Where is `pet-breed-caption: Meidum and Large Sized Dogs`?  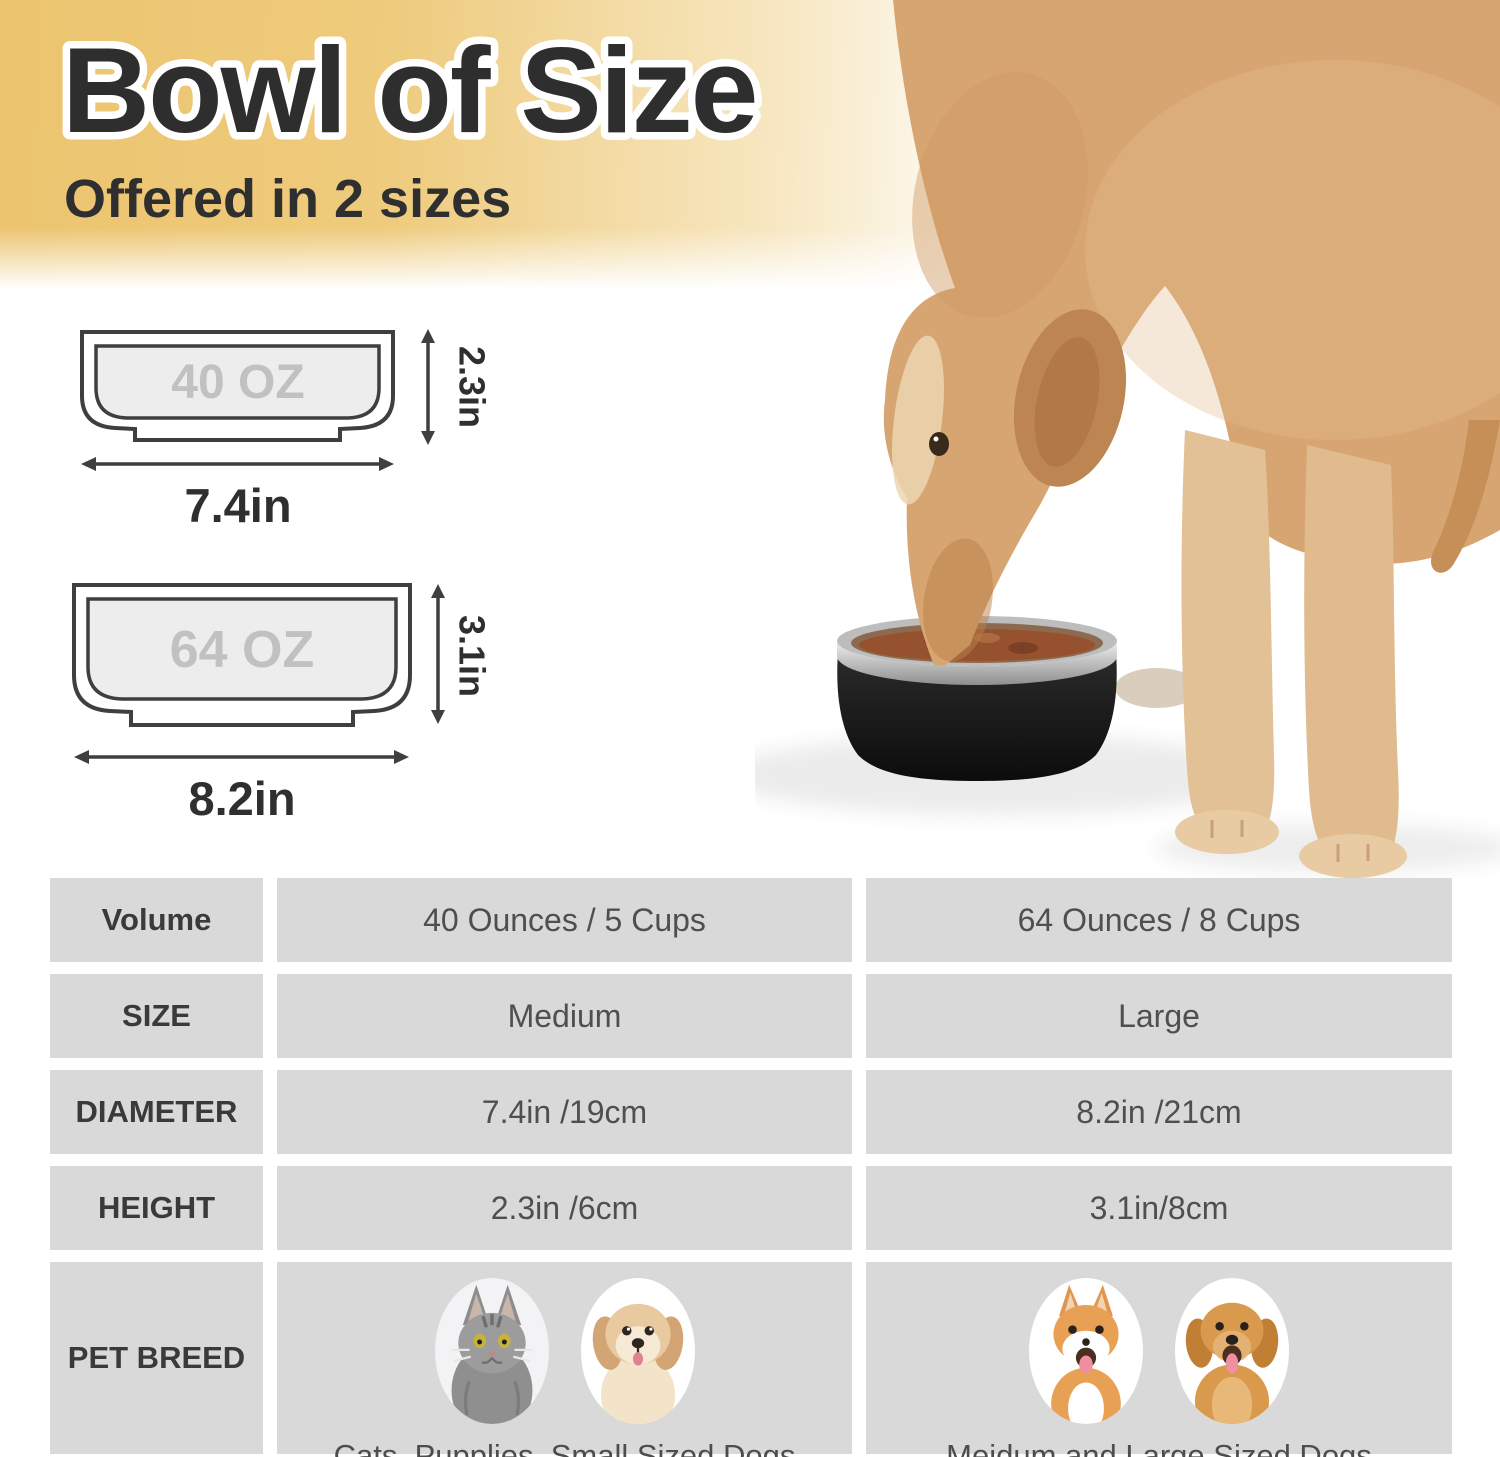
pet-breed-caption: Meidum and Large Sized Dogs is located at coordinates (1159, 1447).